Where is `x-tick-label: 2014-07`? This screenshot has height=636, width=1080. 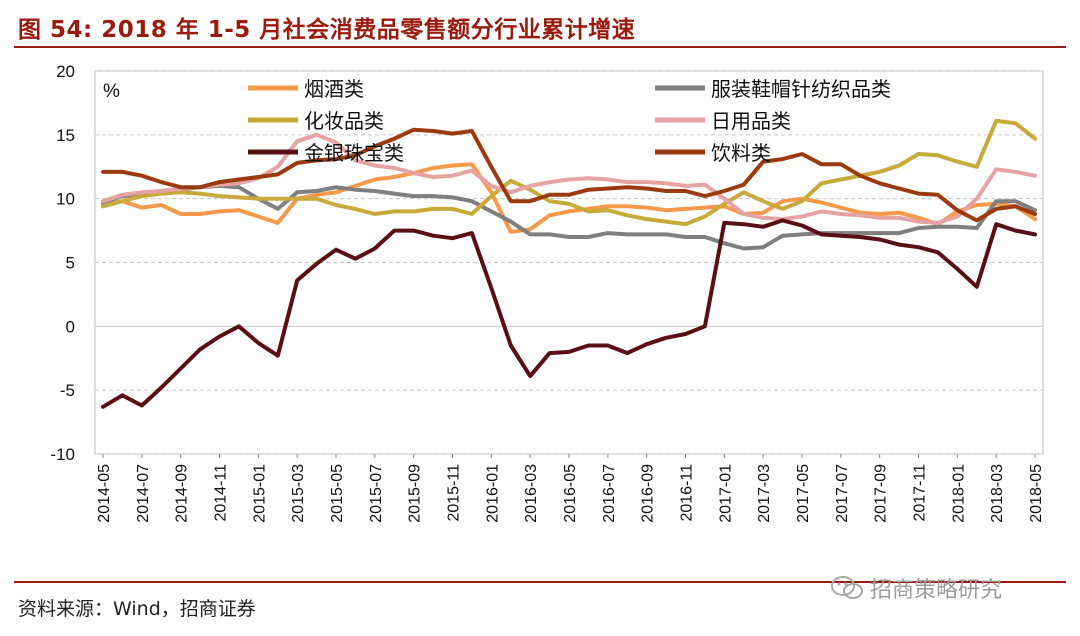
x-tick-label: 2014-07 is located at coordinates (143, 493).